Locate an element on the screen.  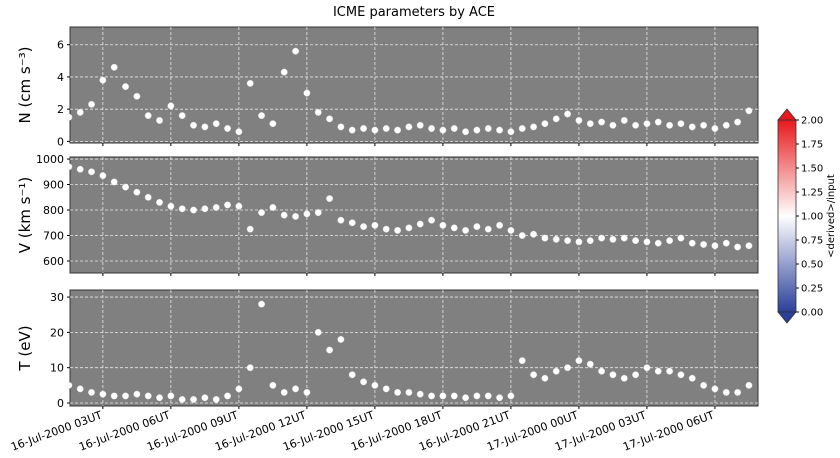
colorbar-tick-label: 0.25 is located at coordinates (812, 289).